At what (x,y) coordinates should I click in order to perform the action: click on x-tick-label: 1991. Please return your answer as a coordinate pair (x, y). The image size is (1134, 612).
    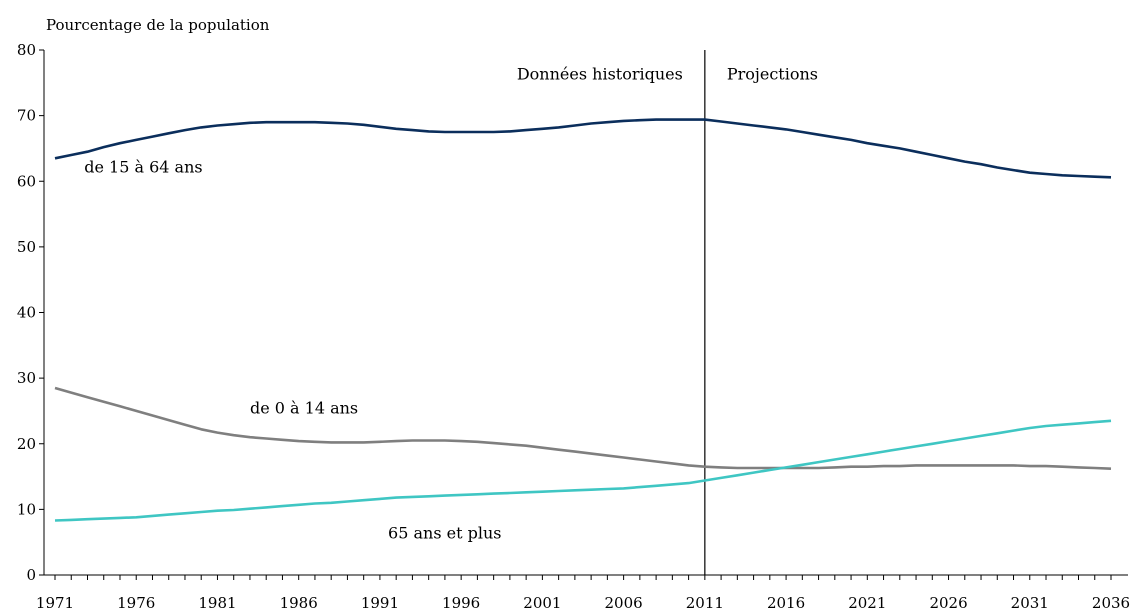
    Looking at the image, I should click on (380, 603).